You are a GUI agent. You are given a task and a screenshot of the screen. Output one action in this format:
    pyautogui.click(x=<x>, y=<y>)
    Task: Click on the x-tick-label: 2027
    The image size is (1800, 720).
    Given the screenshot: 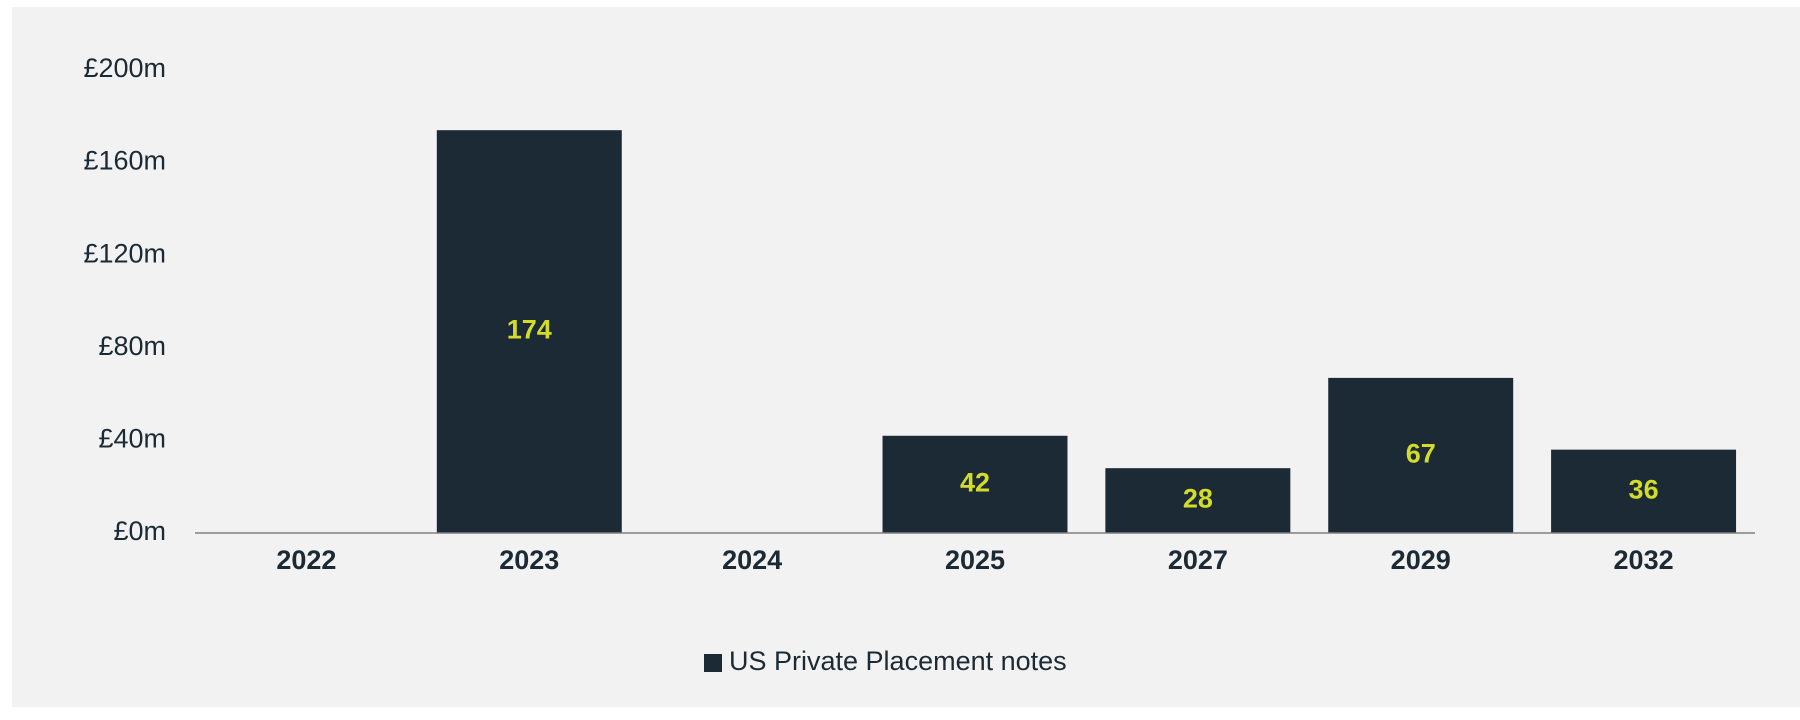 What is the action you would take?
    pyautogui.click(x=1198, y=560)
    